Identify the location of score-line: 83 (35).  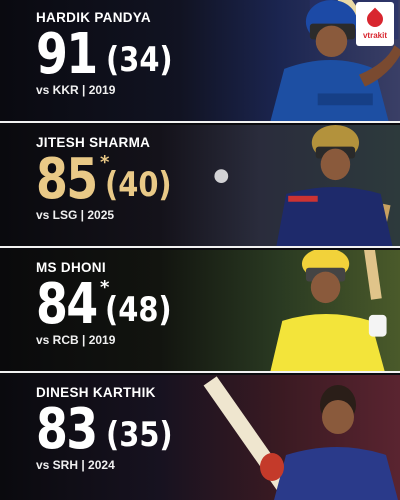
(110, 430).